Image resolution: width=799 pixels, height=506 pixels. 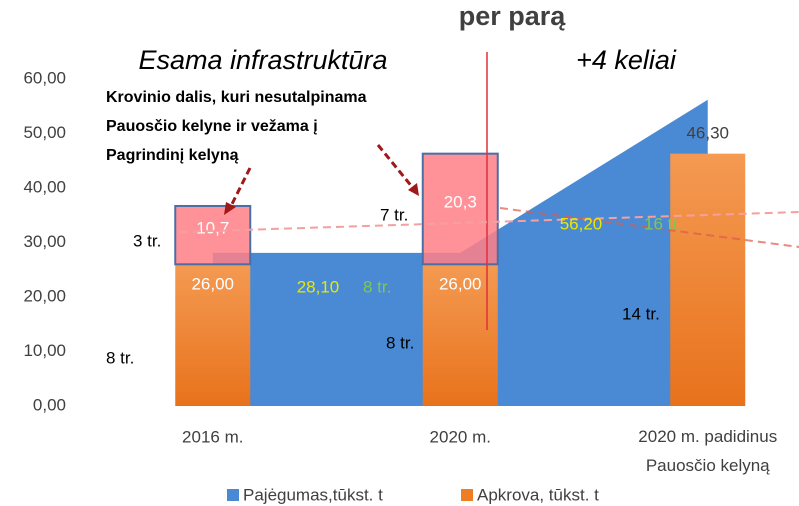 What do you see at coordinates (44, 241) in the screenshot?
I see `y-tick-label: 30,00` at bounding box center [44, 241].